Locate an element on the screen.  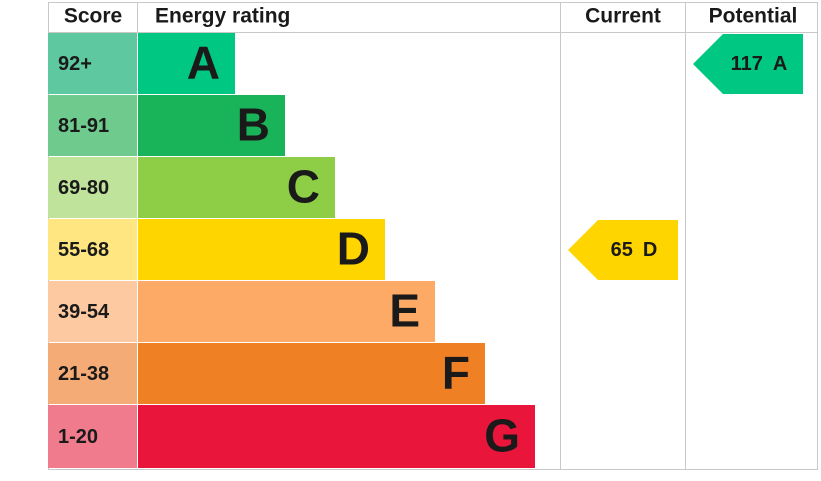
potential-arrow is located at coordinates (748, 64).